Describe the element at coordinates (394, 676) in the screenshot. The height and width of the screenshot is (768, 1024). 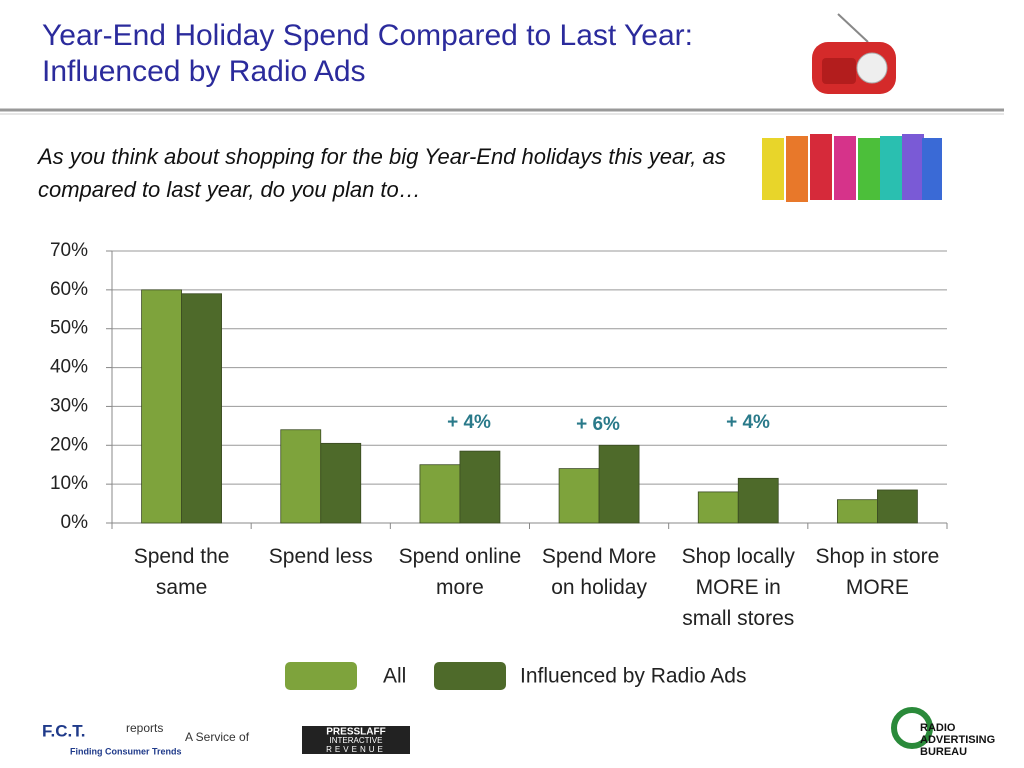
I see `legend-label: All` at that location.